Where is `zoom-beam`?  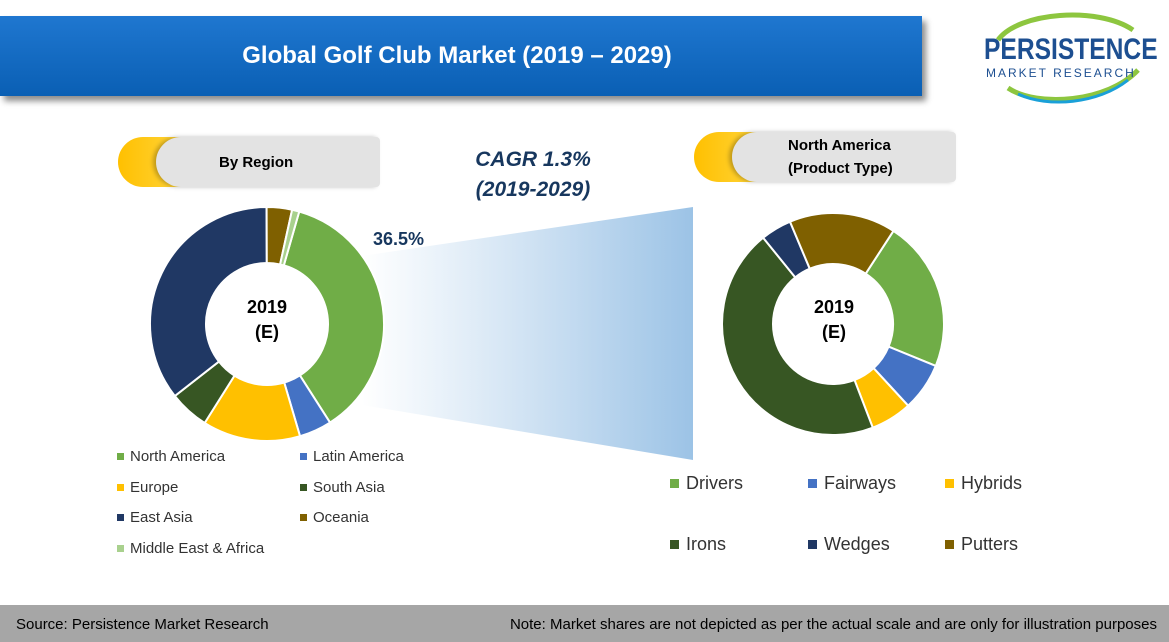 zoom-beam is located at coordinates (527, 333).